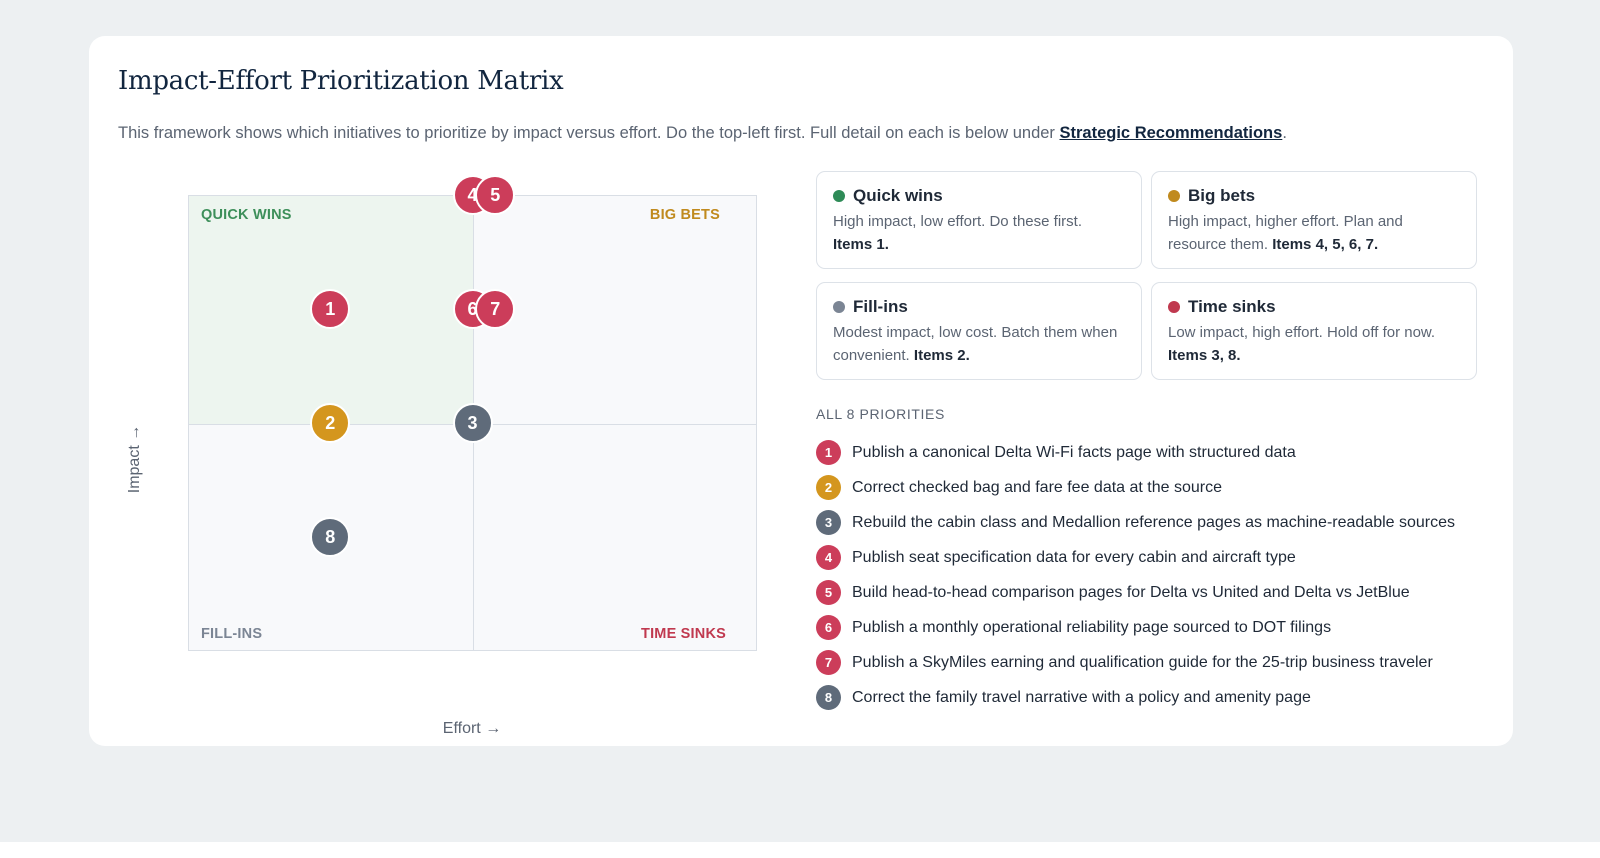  Describe the element at coordinates (1284, 133) in the screenshot. I see `intro-end: .` at that location.